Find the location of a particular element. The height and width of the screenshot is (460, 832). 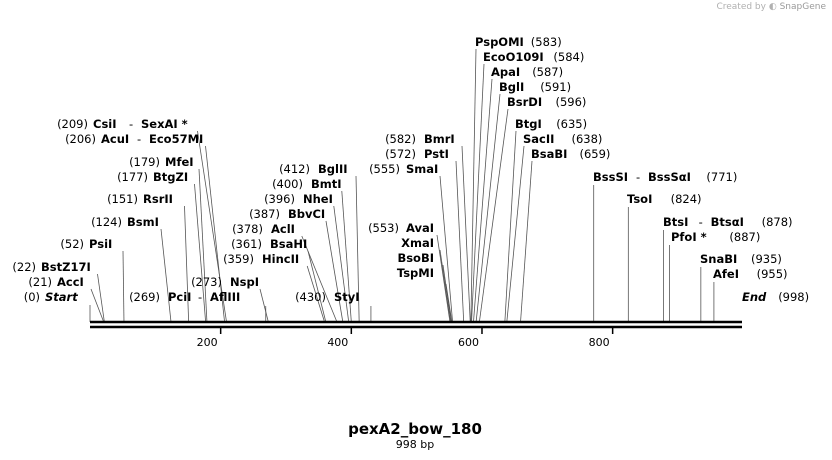

site-name: MfeI is located at coordinates (179, 162).